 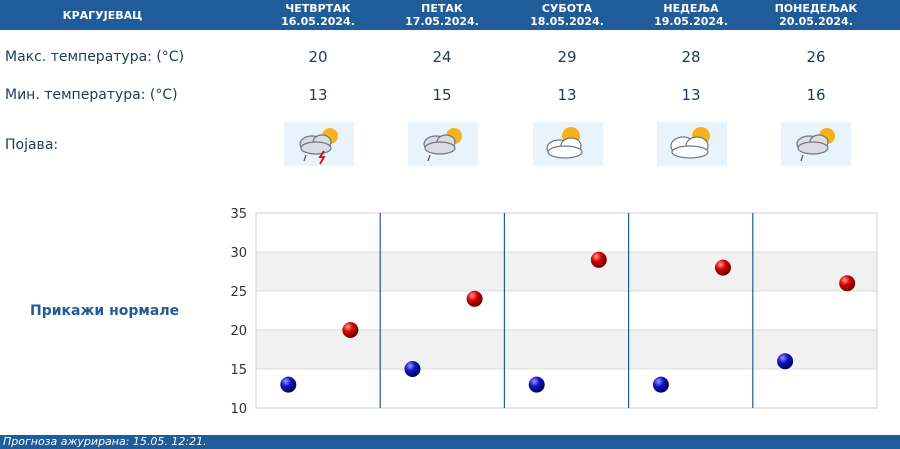 What do you see at coordinates (238, 408) in the screenshot?
I see `y-tick-label: 10` at bounding box center [238, 408].